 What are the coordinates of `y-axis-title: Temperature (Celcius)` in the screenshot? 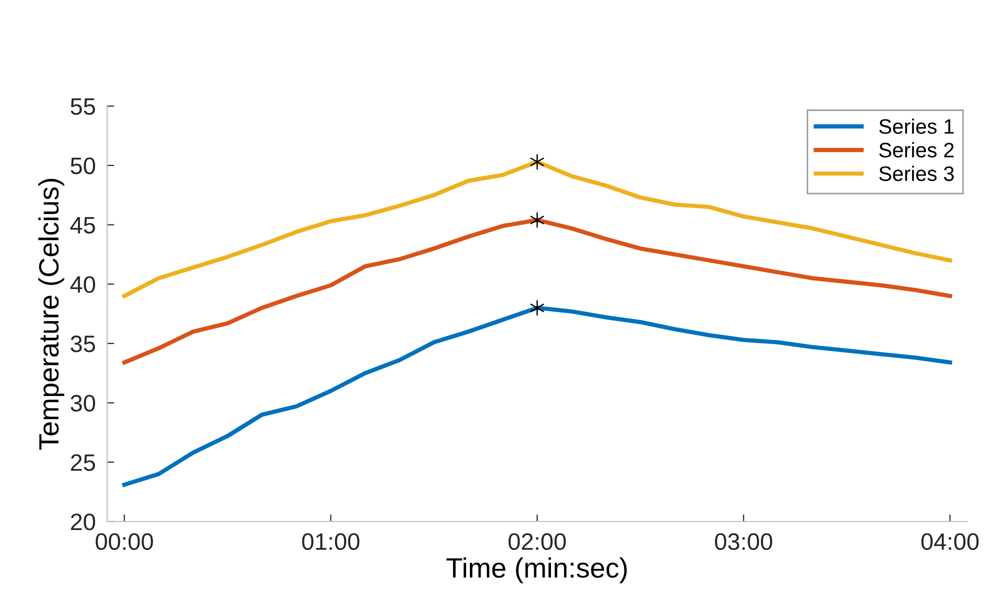 It's located at (51, 314).